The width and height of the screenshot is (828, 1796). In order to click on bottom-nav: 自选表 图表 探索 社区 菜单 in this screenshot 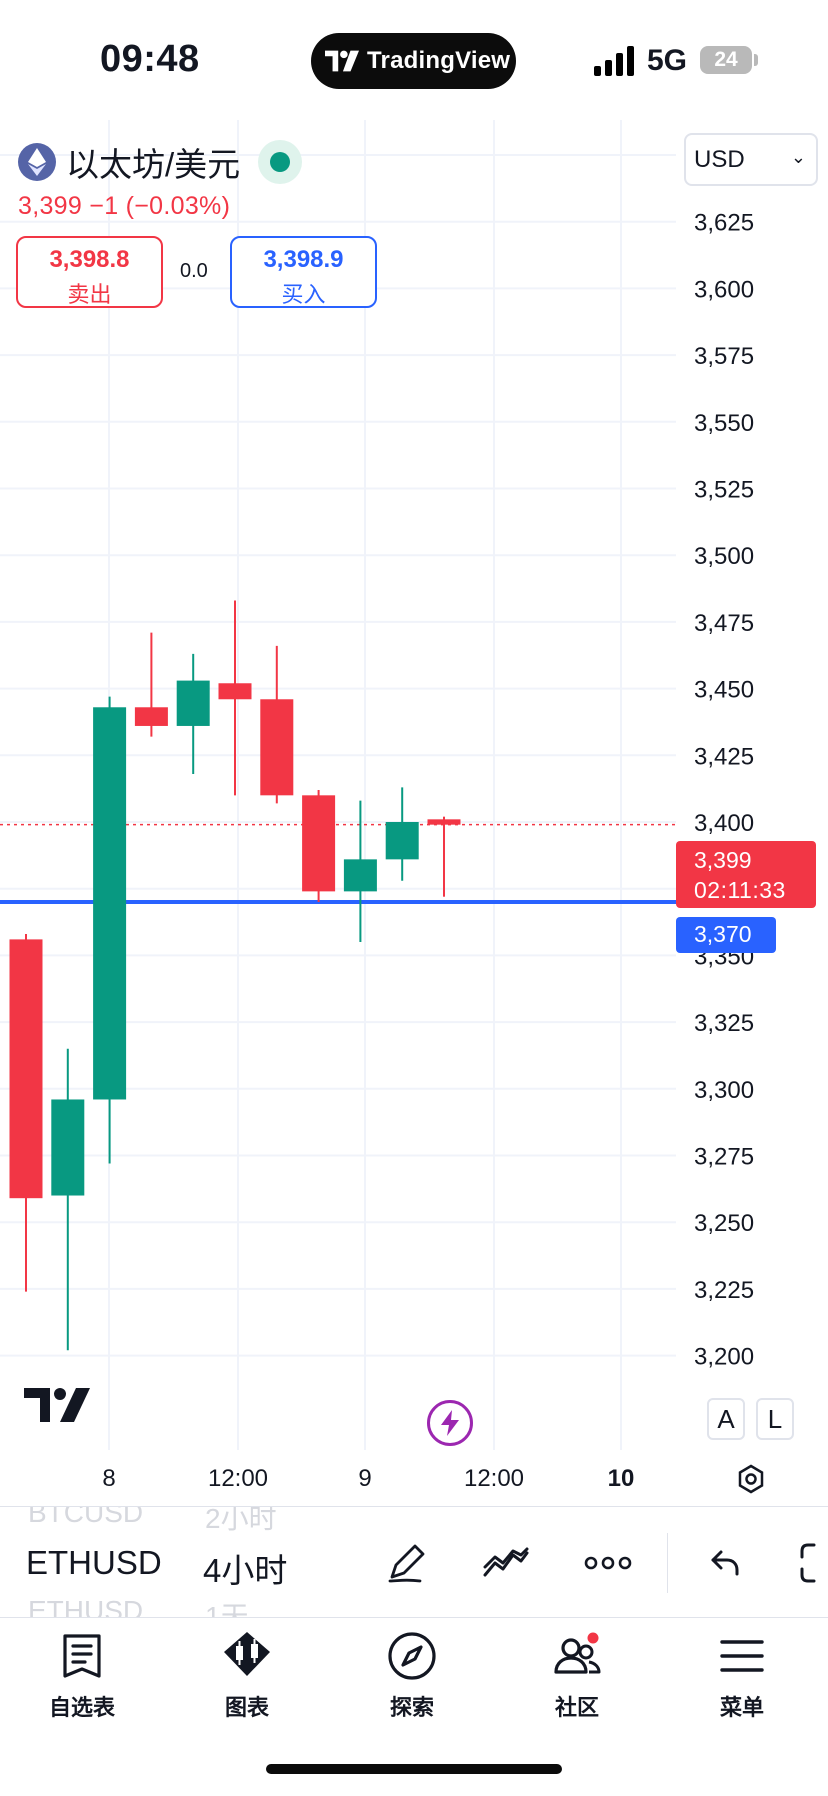, I will do `click(414, 1708)`.